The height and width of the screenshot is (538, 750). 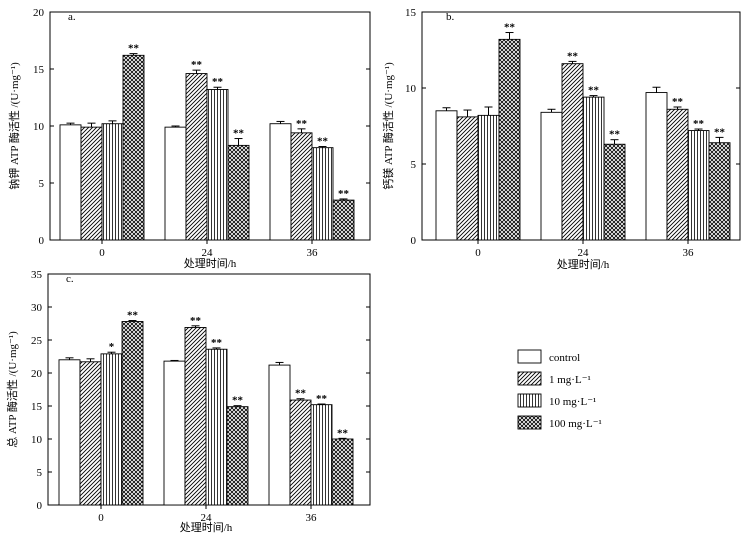 What do you see at coordinates (559, 389) in the screenshot?
I see `legend: control 1 mg·L⁻¹ 10 mg·L⁻¹ 100 mg·L⁻¹` at bounding box center [559, 389].